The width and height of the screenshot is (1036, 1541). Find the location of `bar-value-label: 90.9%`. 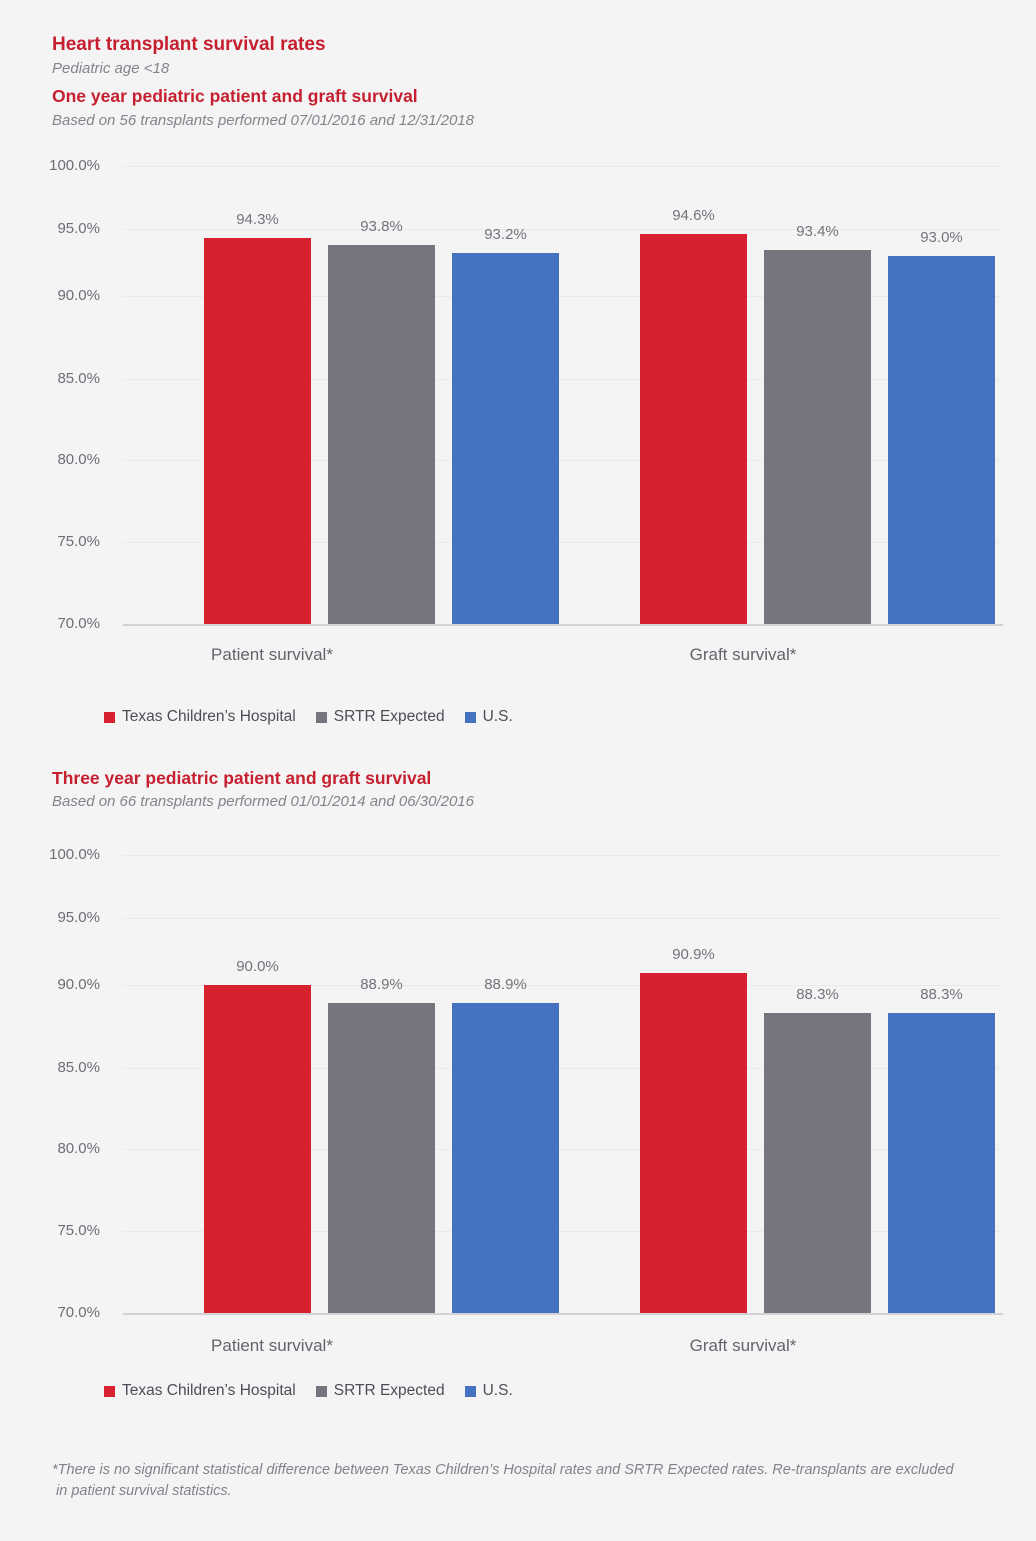

bar-value-label: 90.9% is located at coordinates (693, 954).